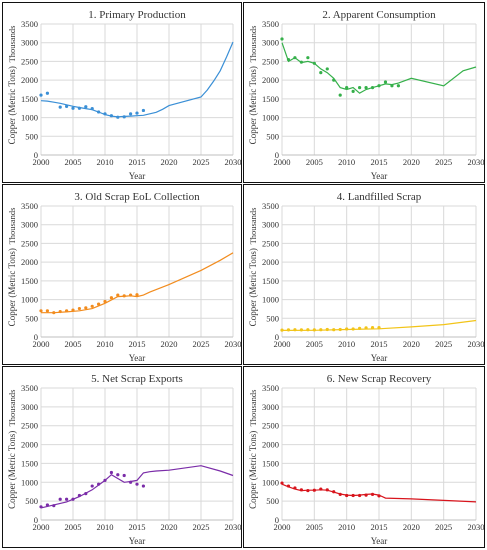 The image size is (487, 550). What do you see at coordinates (137, 15) in the screenshot?
I see `chart-title: 1. Primary Production` at bounding box center [137, 15].